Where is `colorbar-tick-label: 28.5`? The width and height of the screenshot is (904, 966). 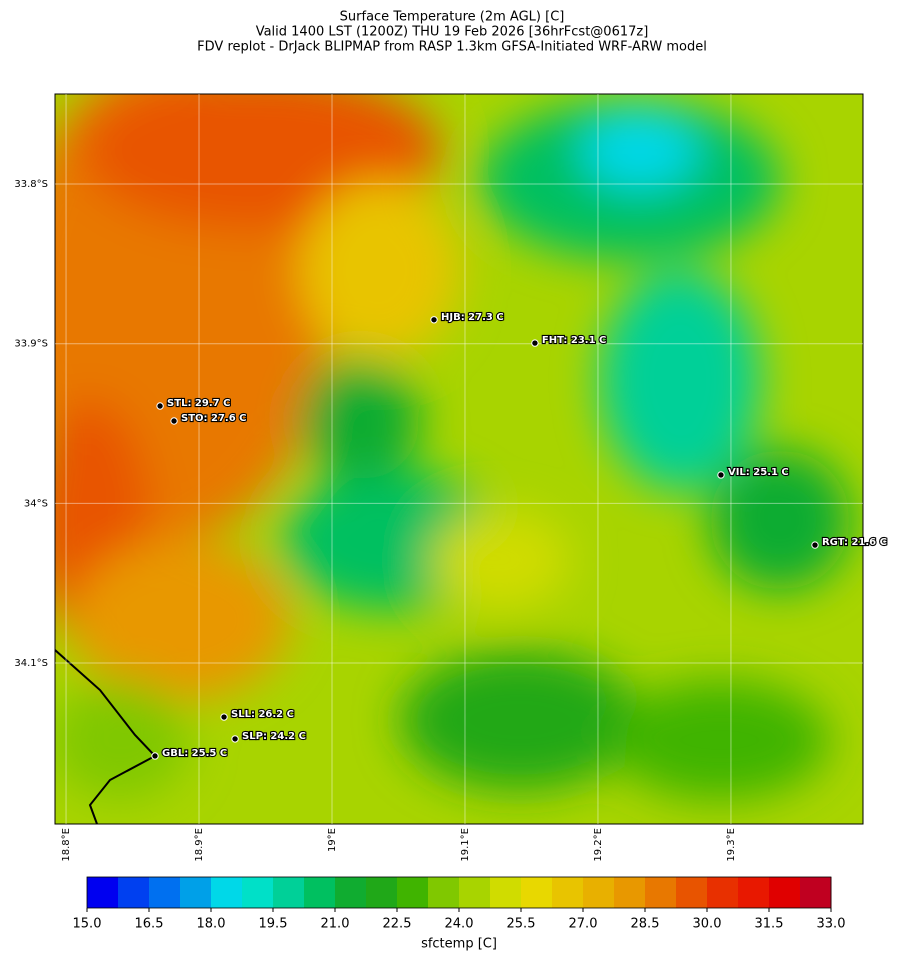
colorbar-tick-label: 28.5 is located at coordinates (645, 924).